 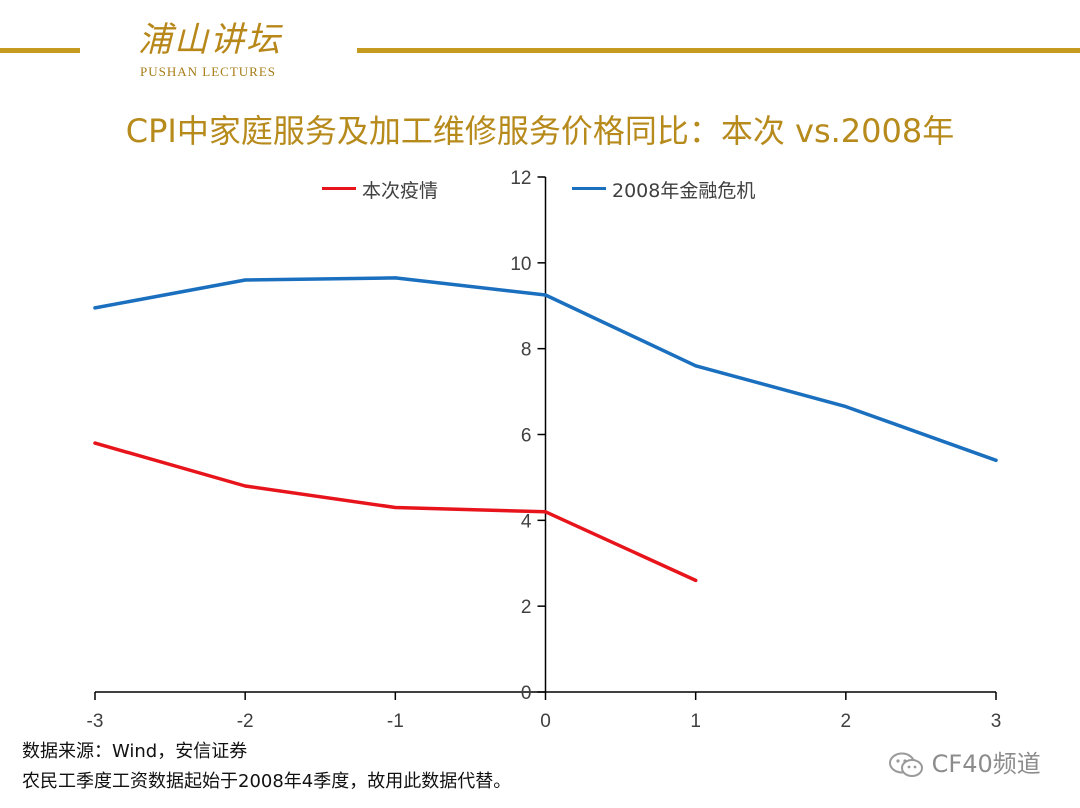 I want to click on header-rule-right, so click(x=718, y=50).